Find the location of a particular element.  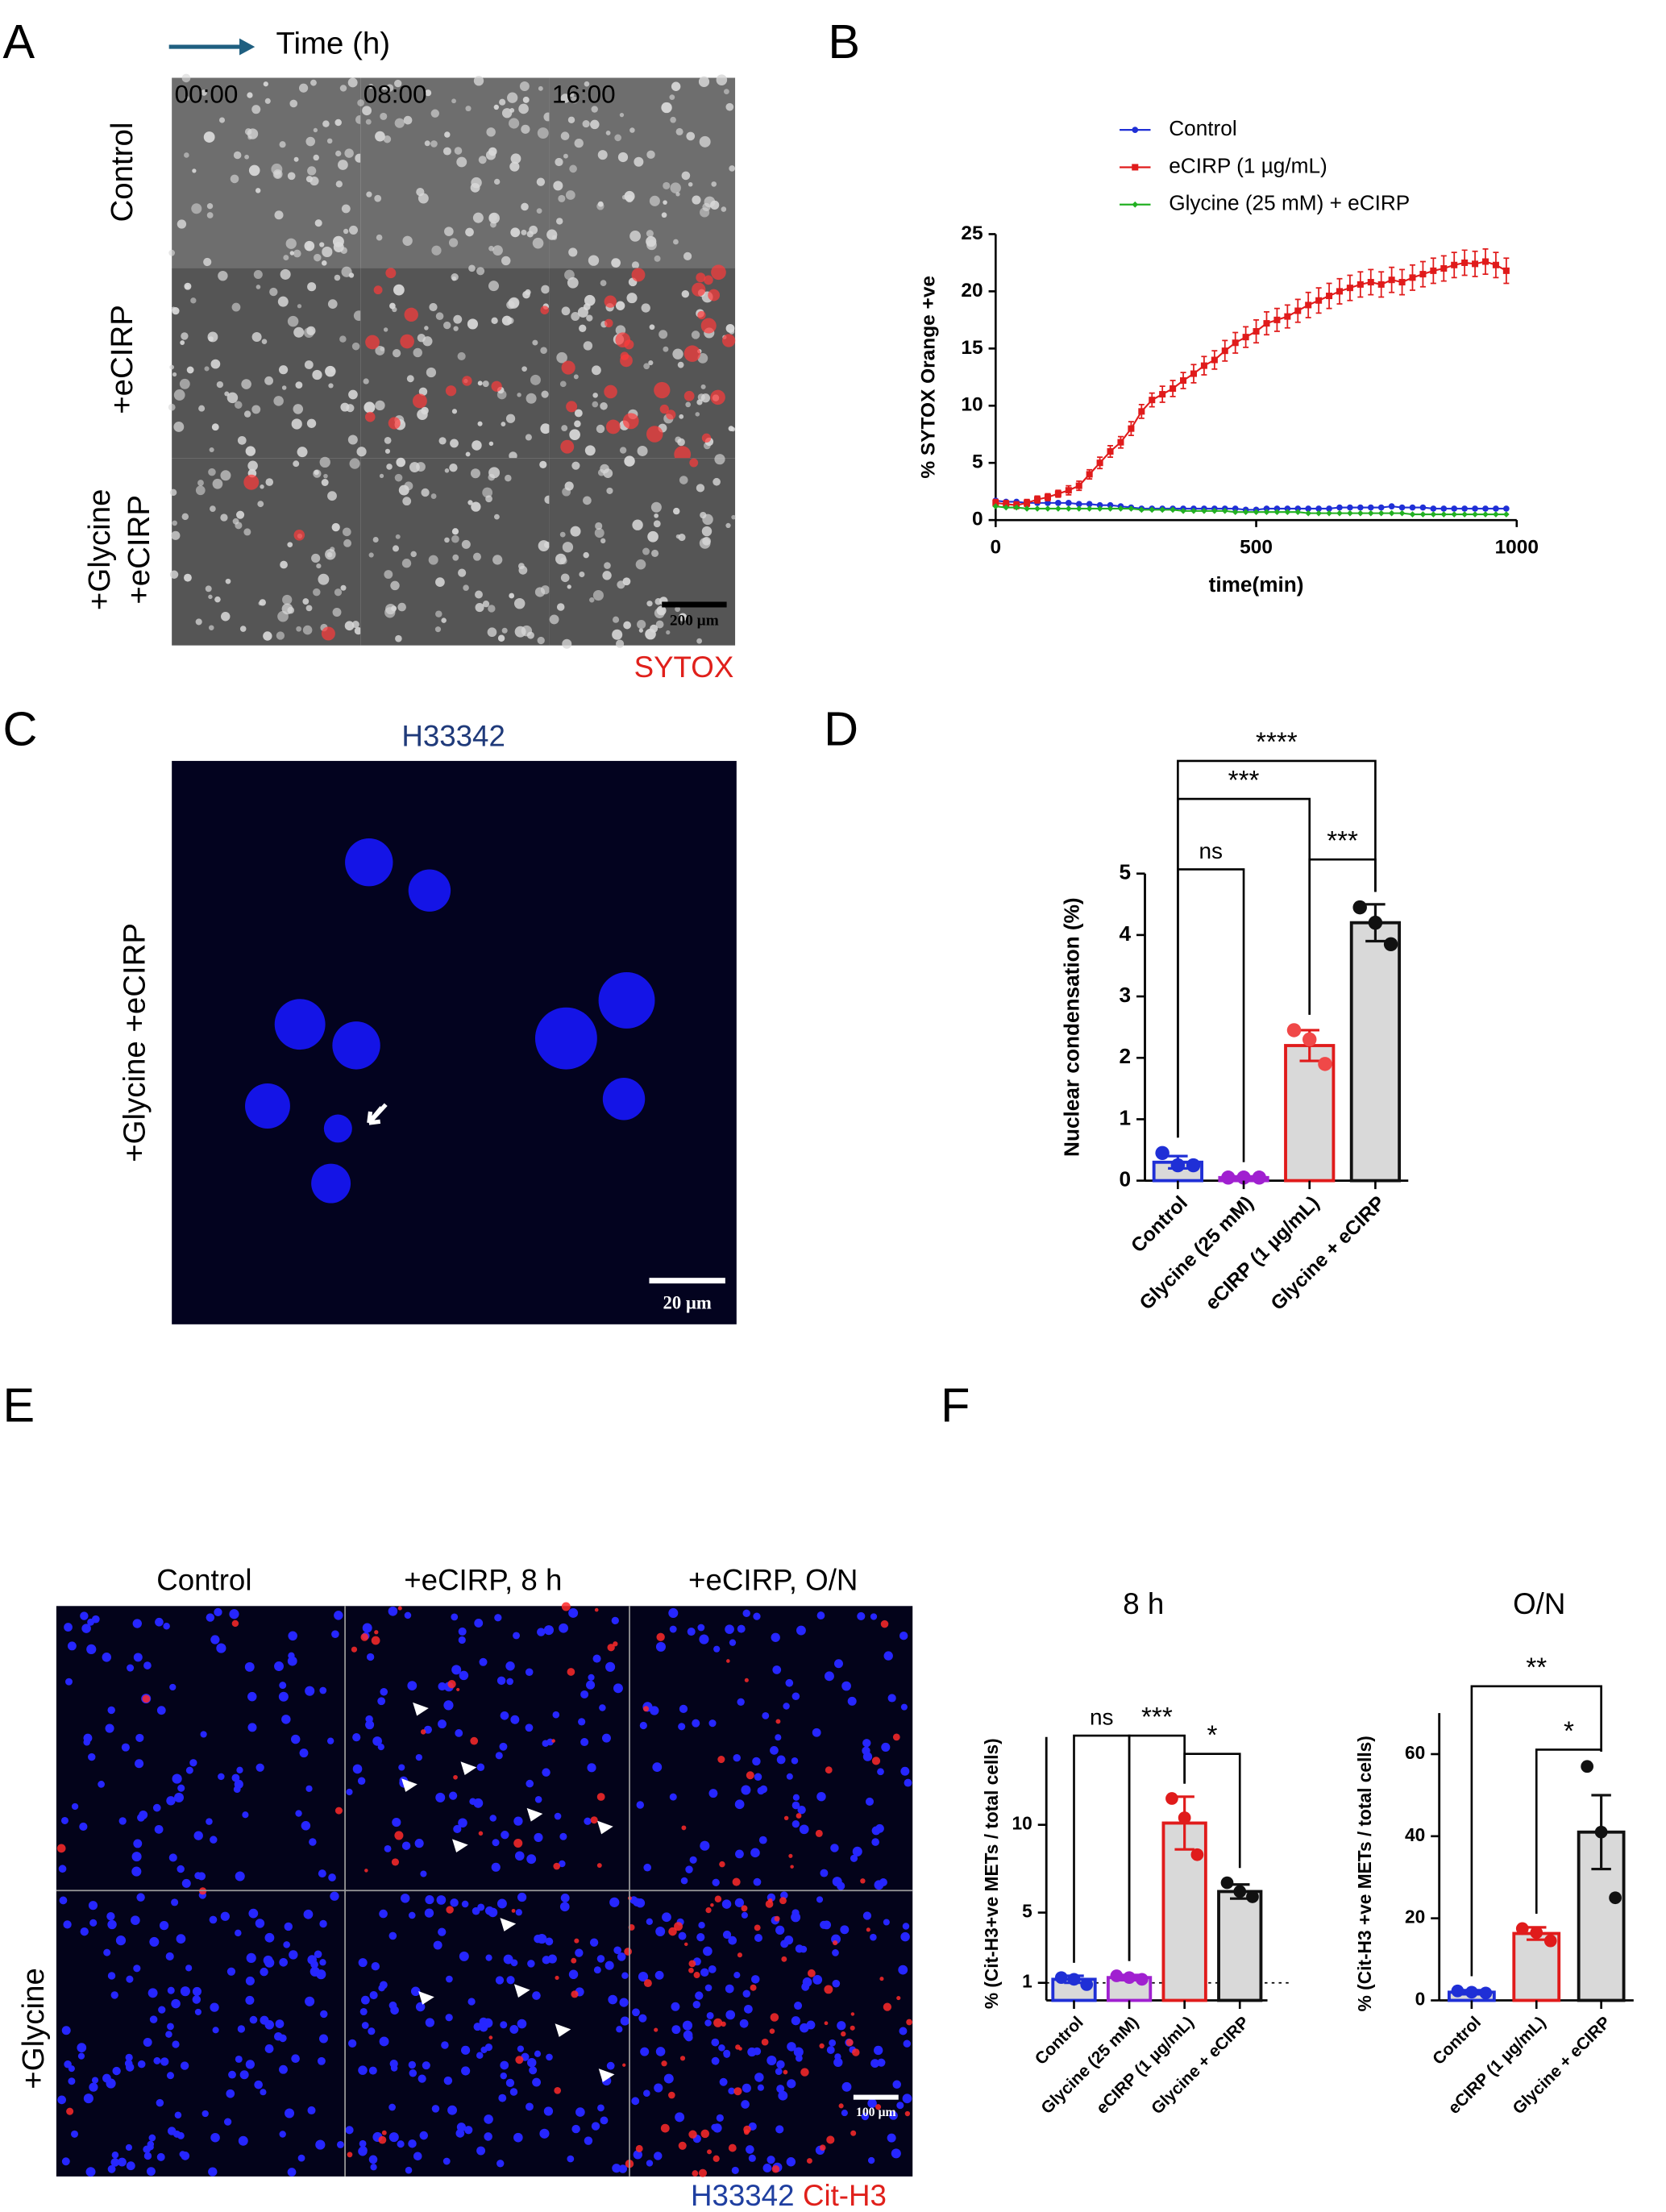

timestamp: 08:00 is located at coordinates (395, 95).